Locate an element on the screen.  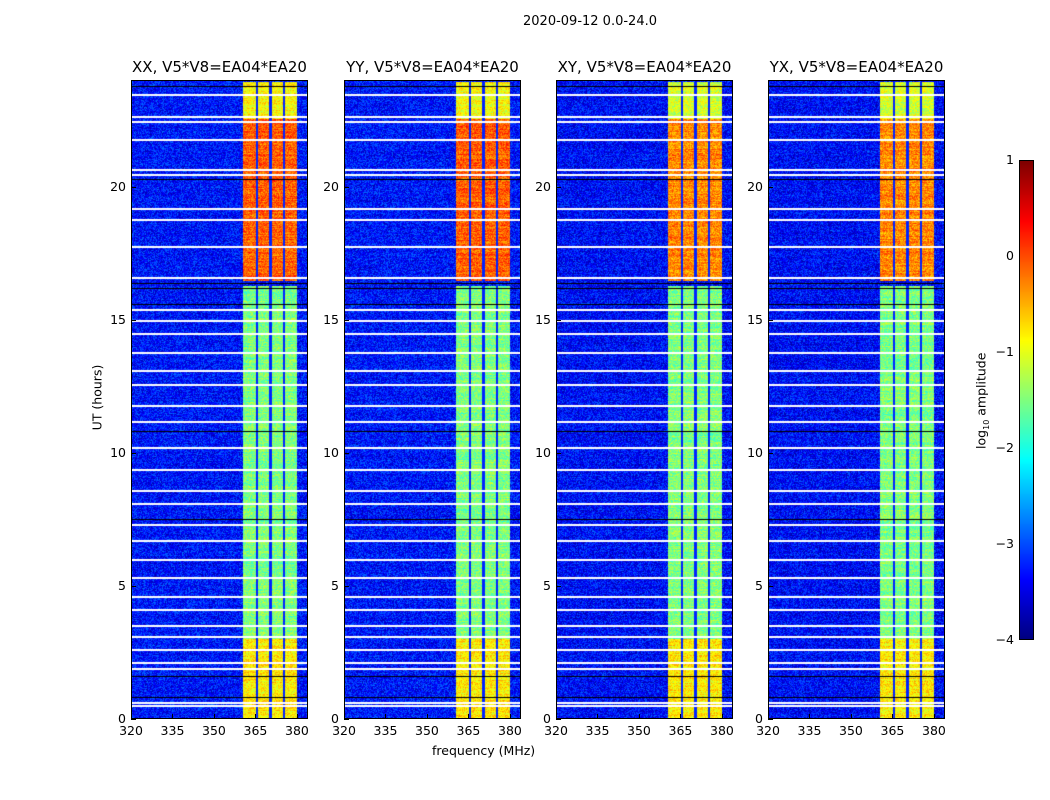
panel-title: YY, V5*V8=EA04*EA20 is located at coordinates (432, 67).